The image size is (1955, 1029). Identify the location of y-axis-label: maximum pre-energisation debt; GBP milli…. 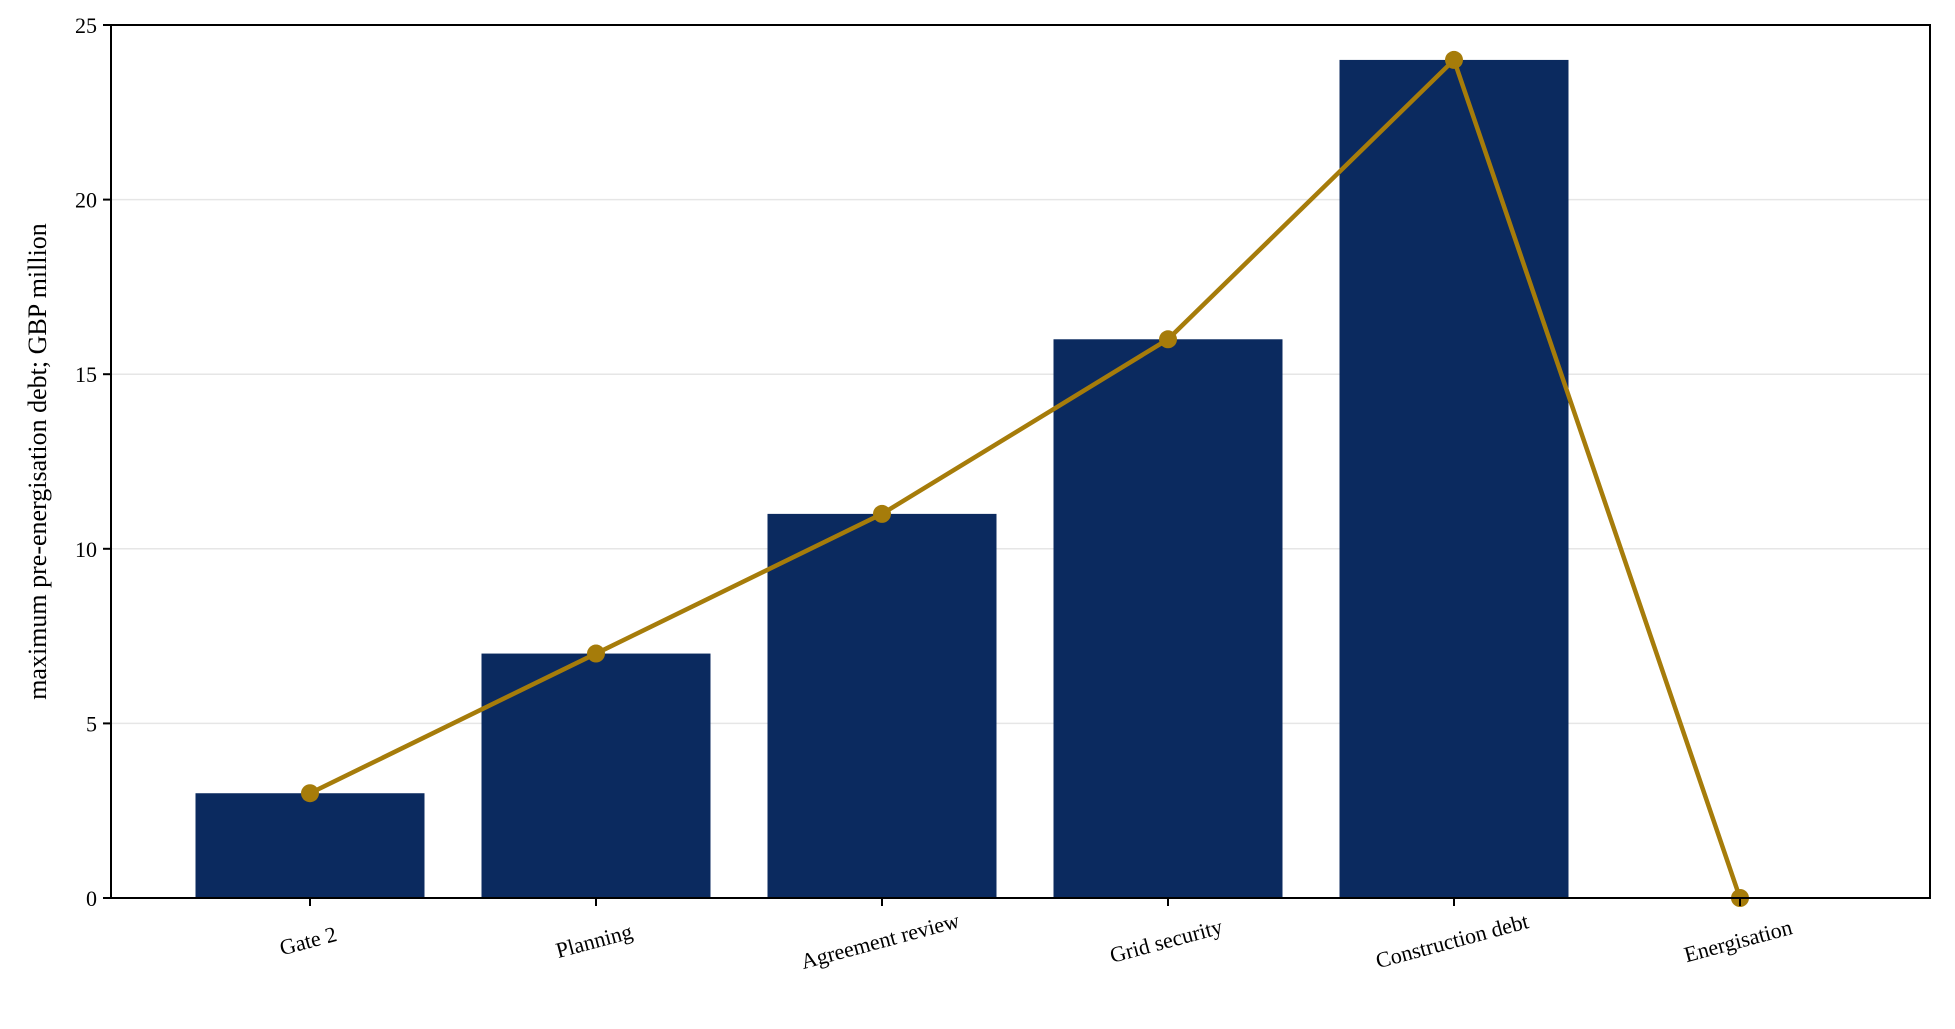
(37, 461).